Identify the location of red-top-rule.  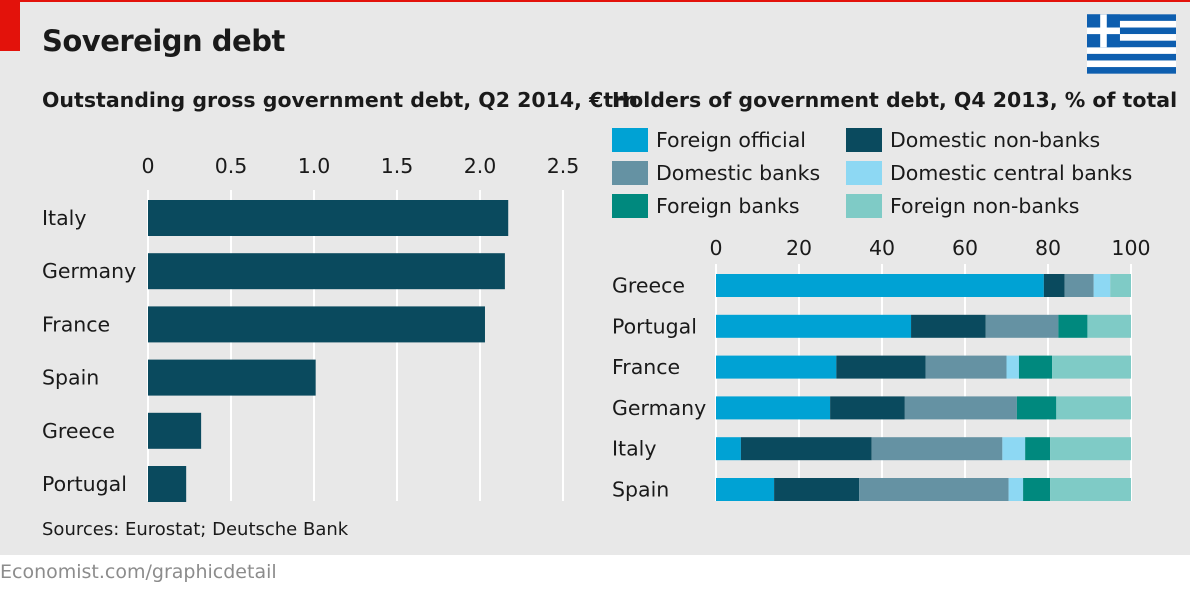
(595, 1).